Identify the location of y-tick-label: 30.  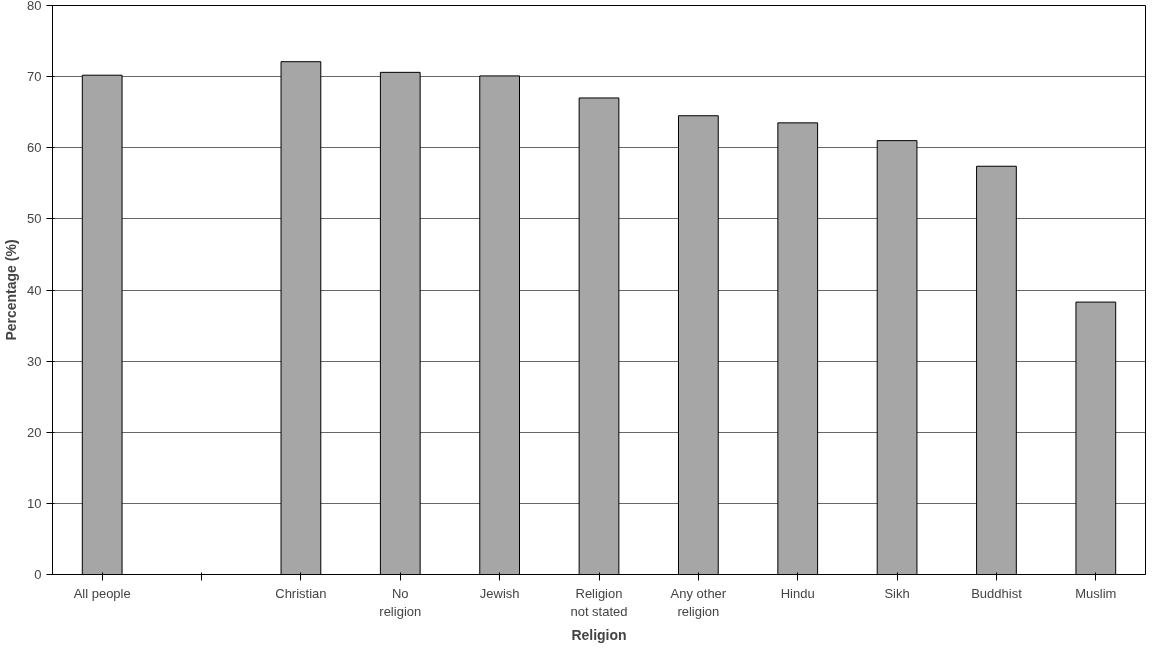
(34, 361).